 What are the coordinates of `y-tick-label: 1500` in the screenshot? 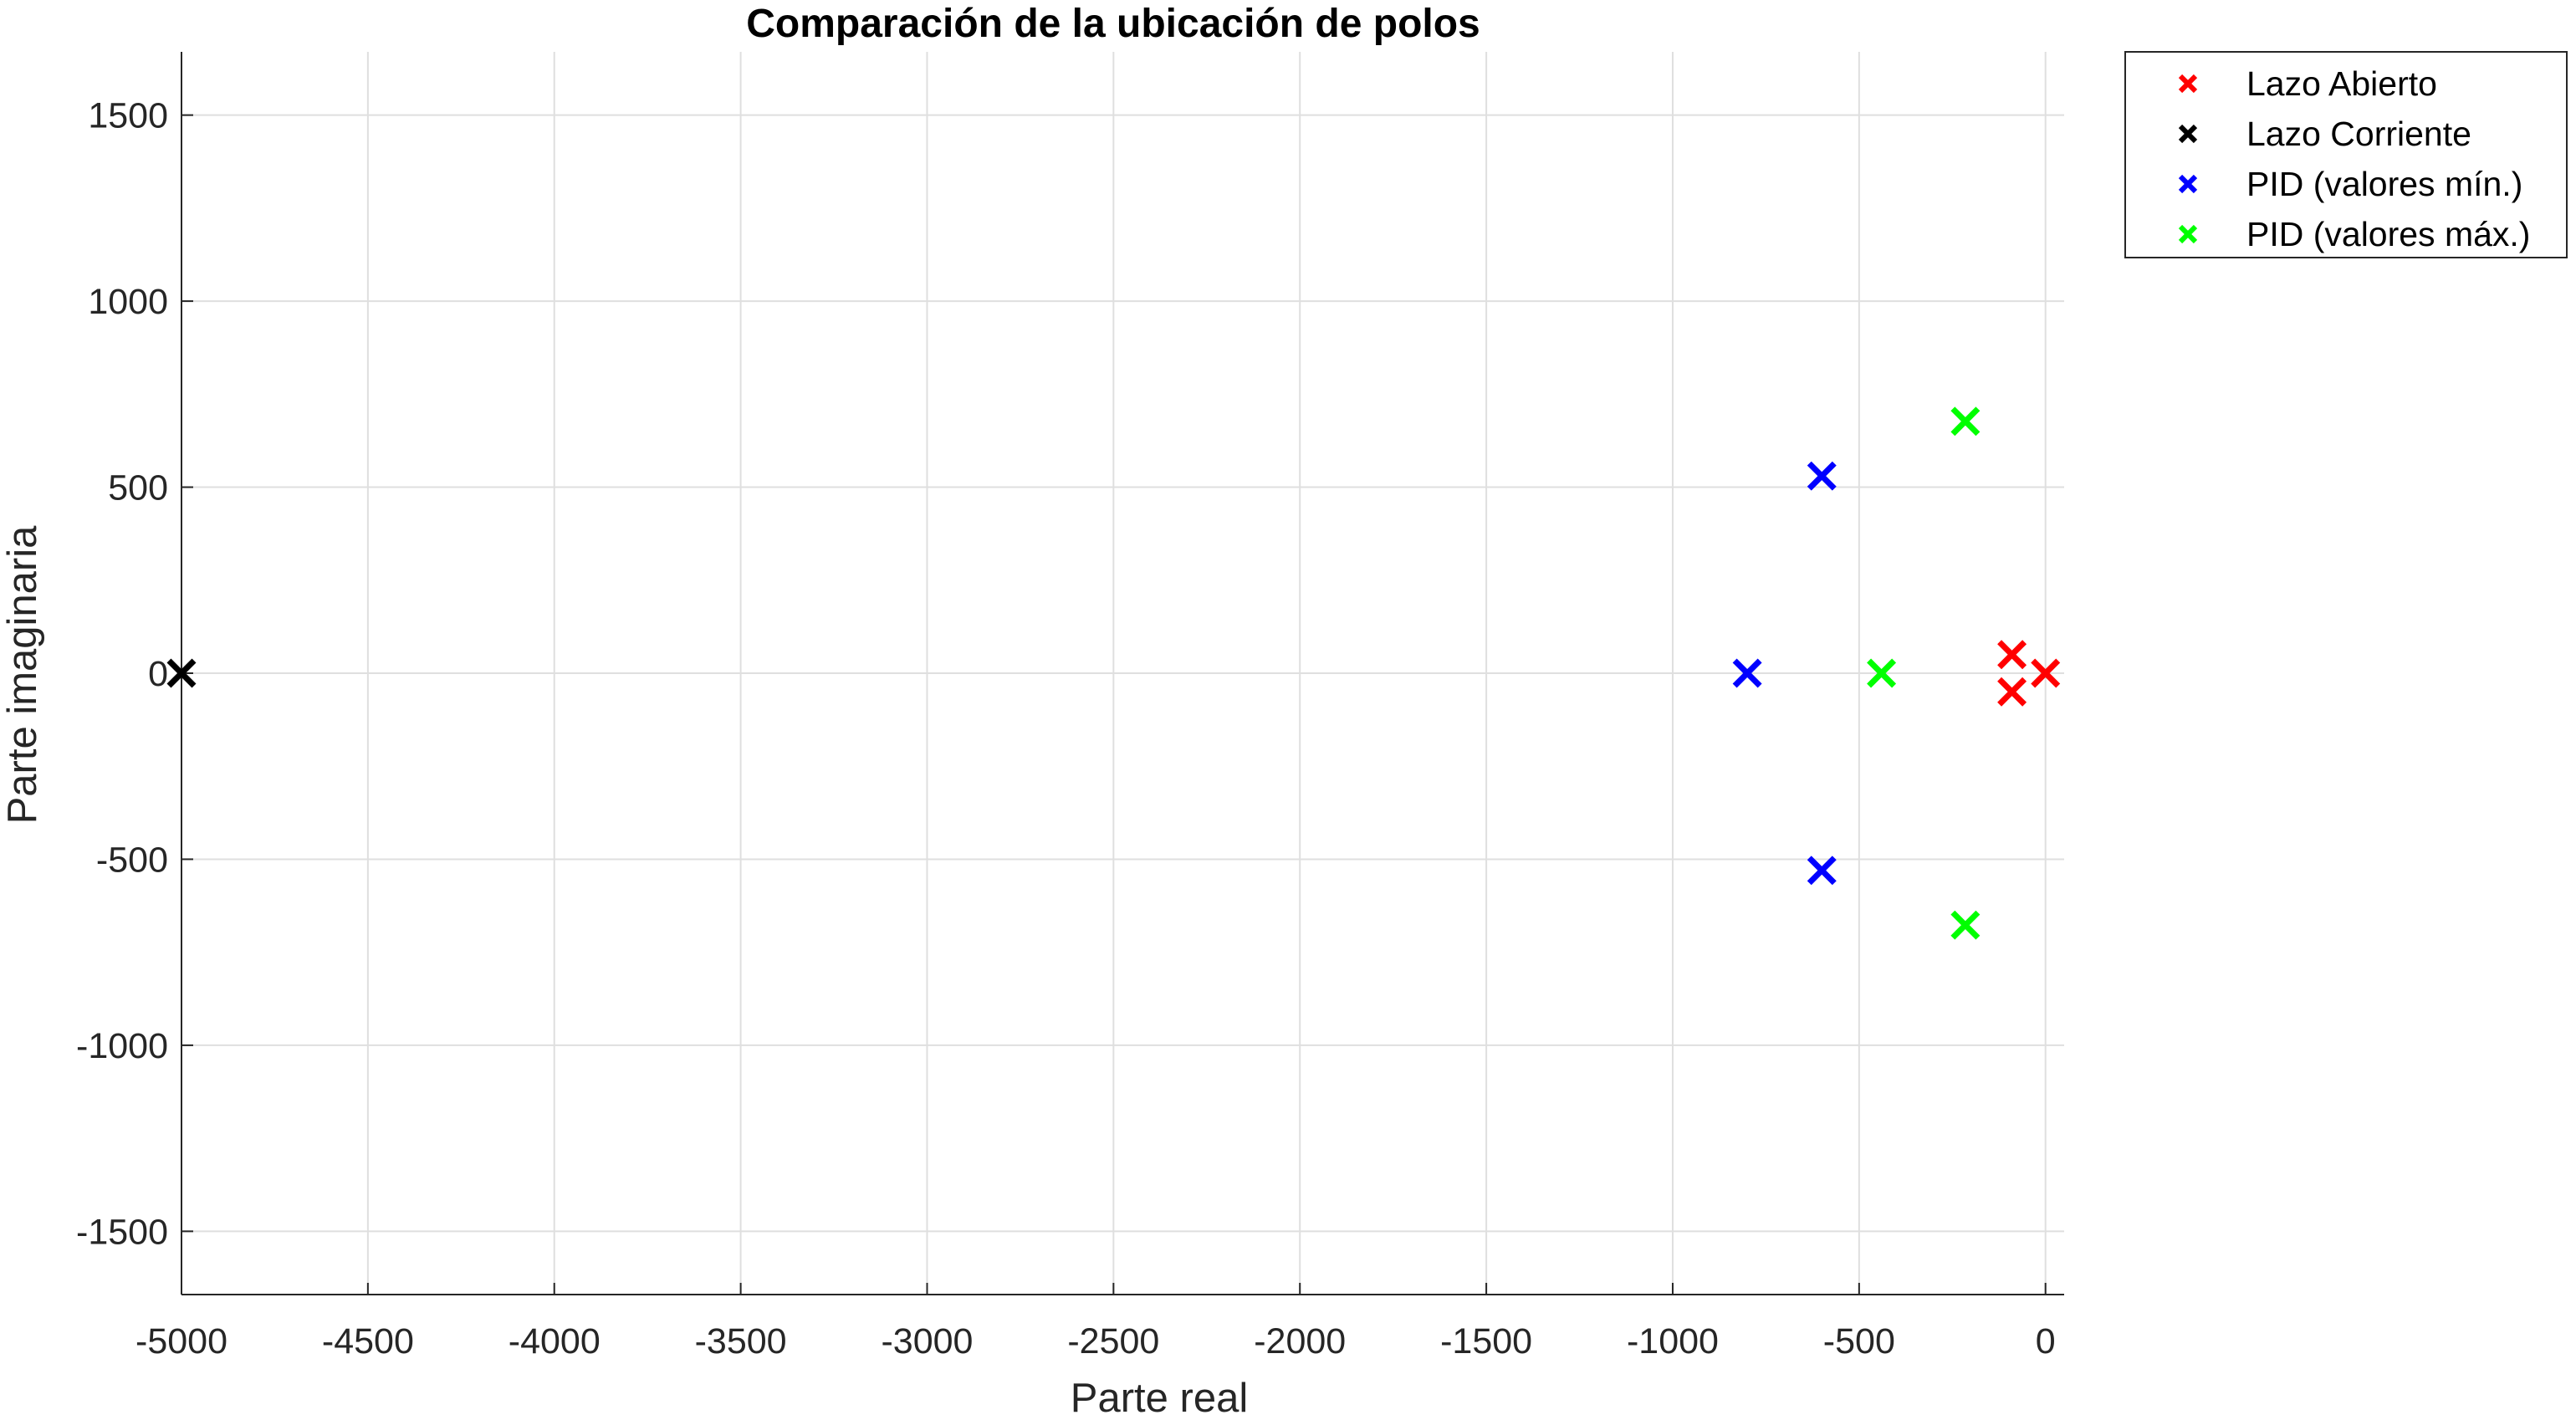 It's located at (128, 116).